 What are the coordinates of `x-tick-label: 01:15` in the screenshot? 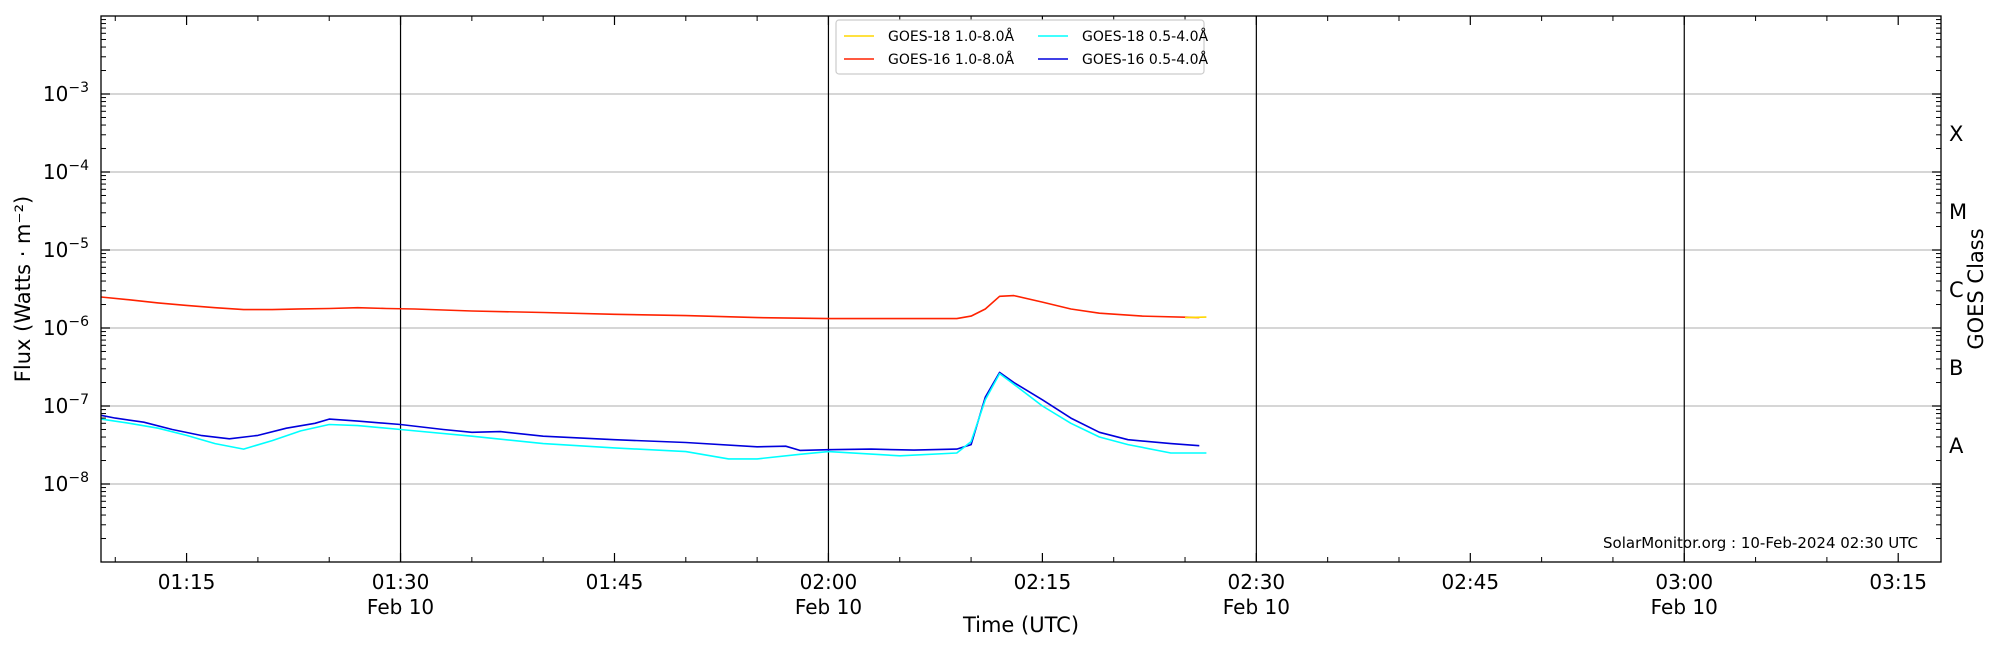 It's located at (187, 582).